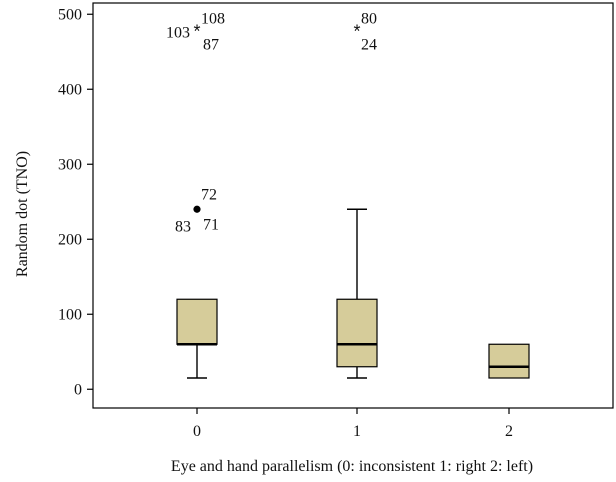 Image resolution: width=616 pixels, height=482 pixels. What do you see at coordinates (70, 164) in the screenshot?
I see `y-tick-label-300: 300` at bounding box center [70, 164].